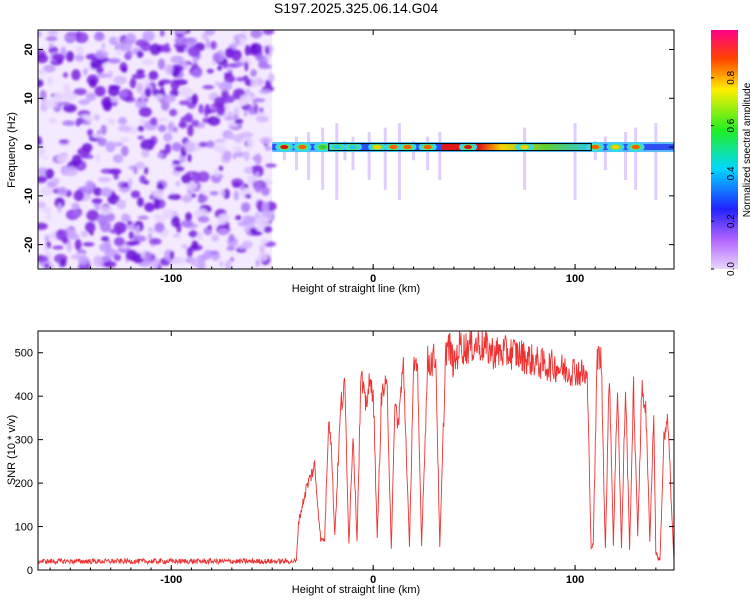 Image resolution: width=750 pixels, height=600 pixels. I want to click on colorbar-tick-label: 0.2, so click(731, 221).